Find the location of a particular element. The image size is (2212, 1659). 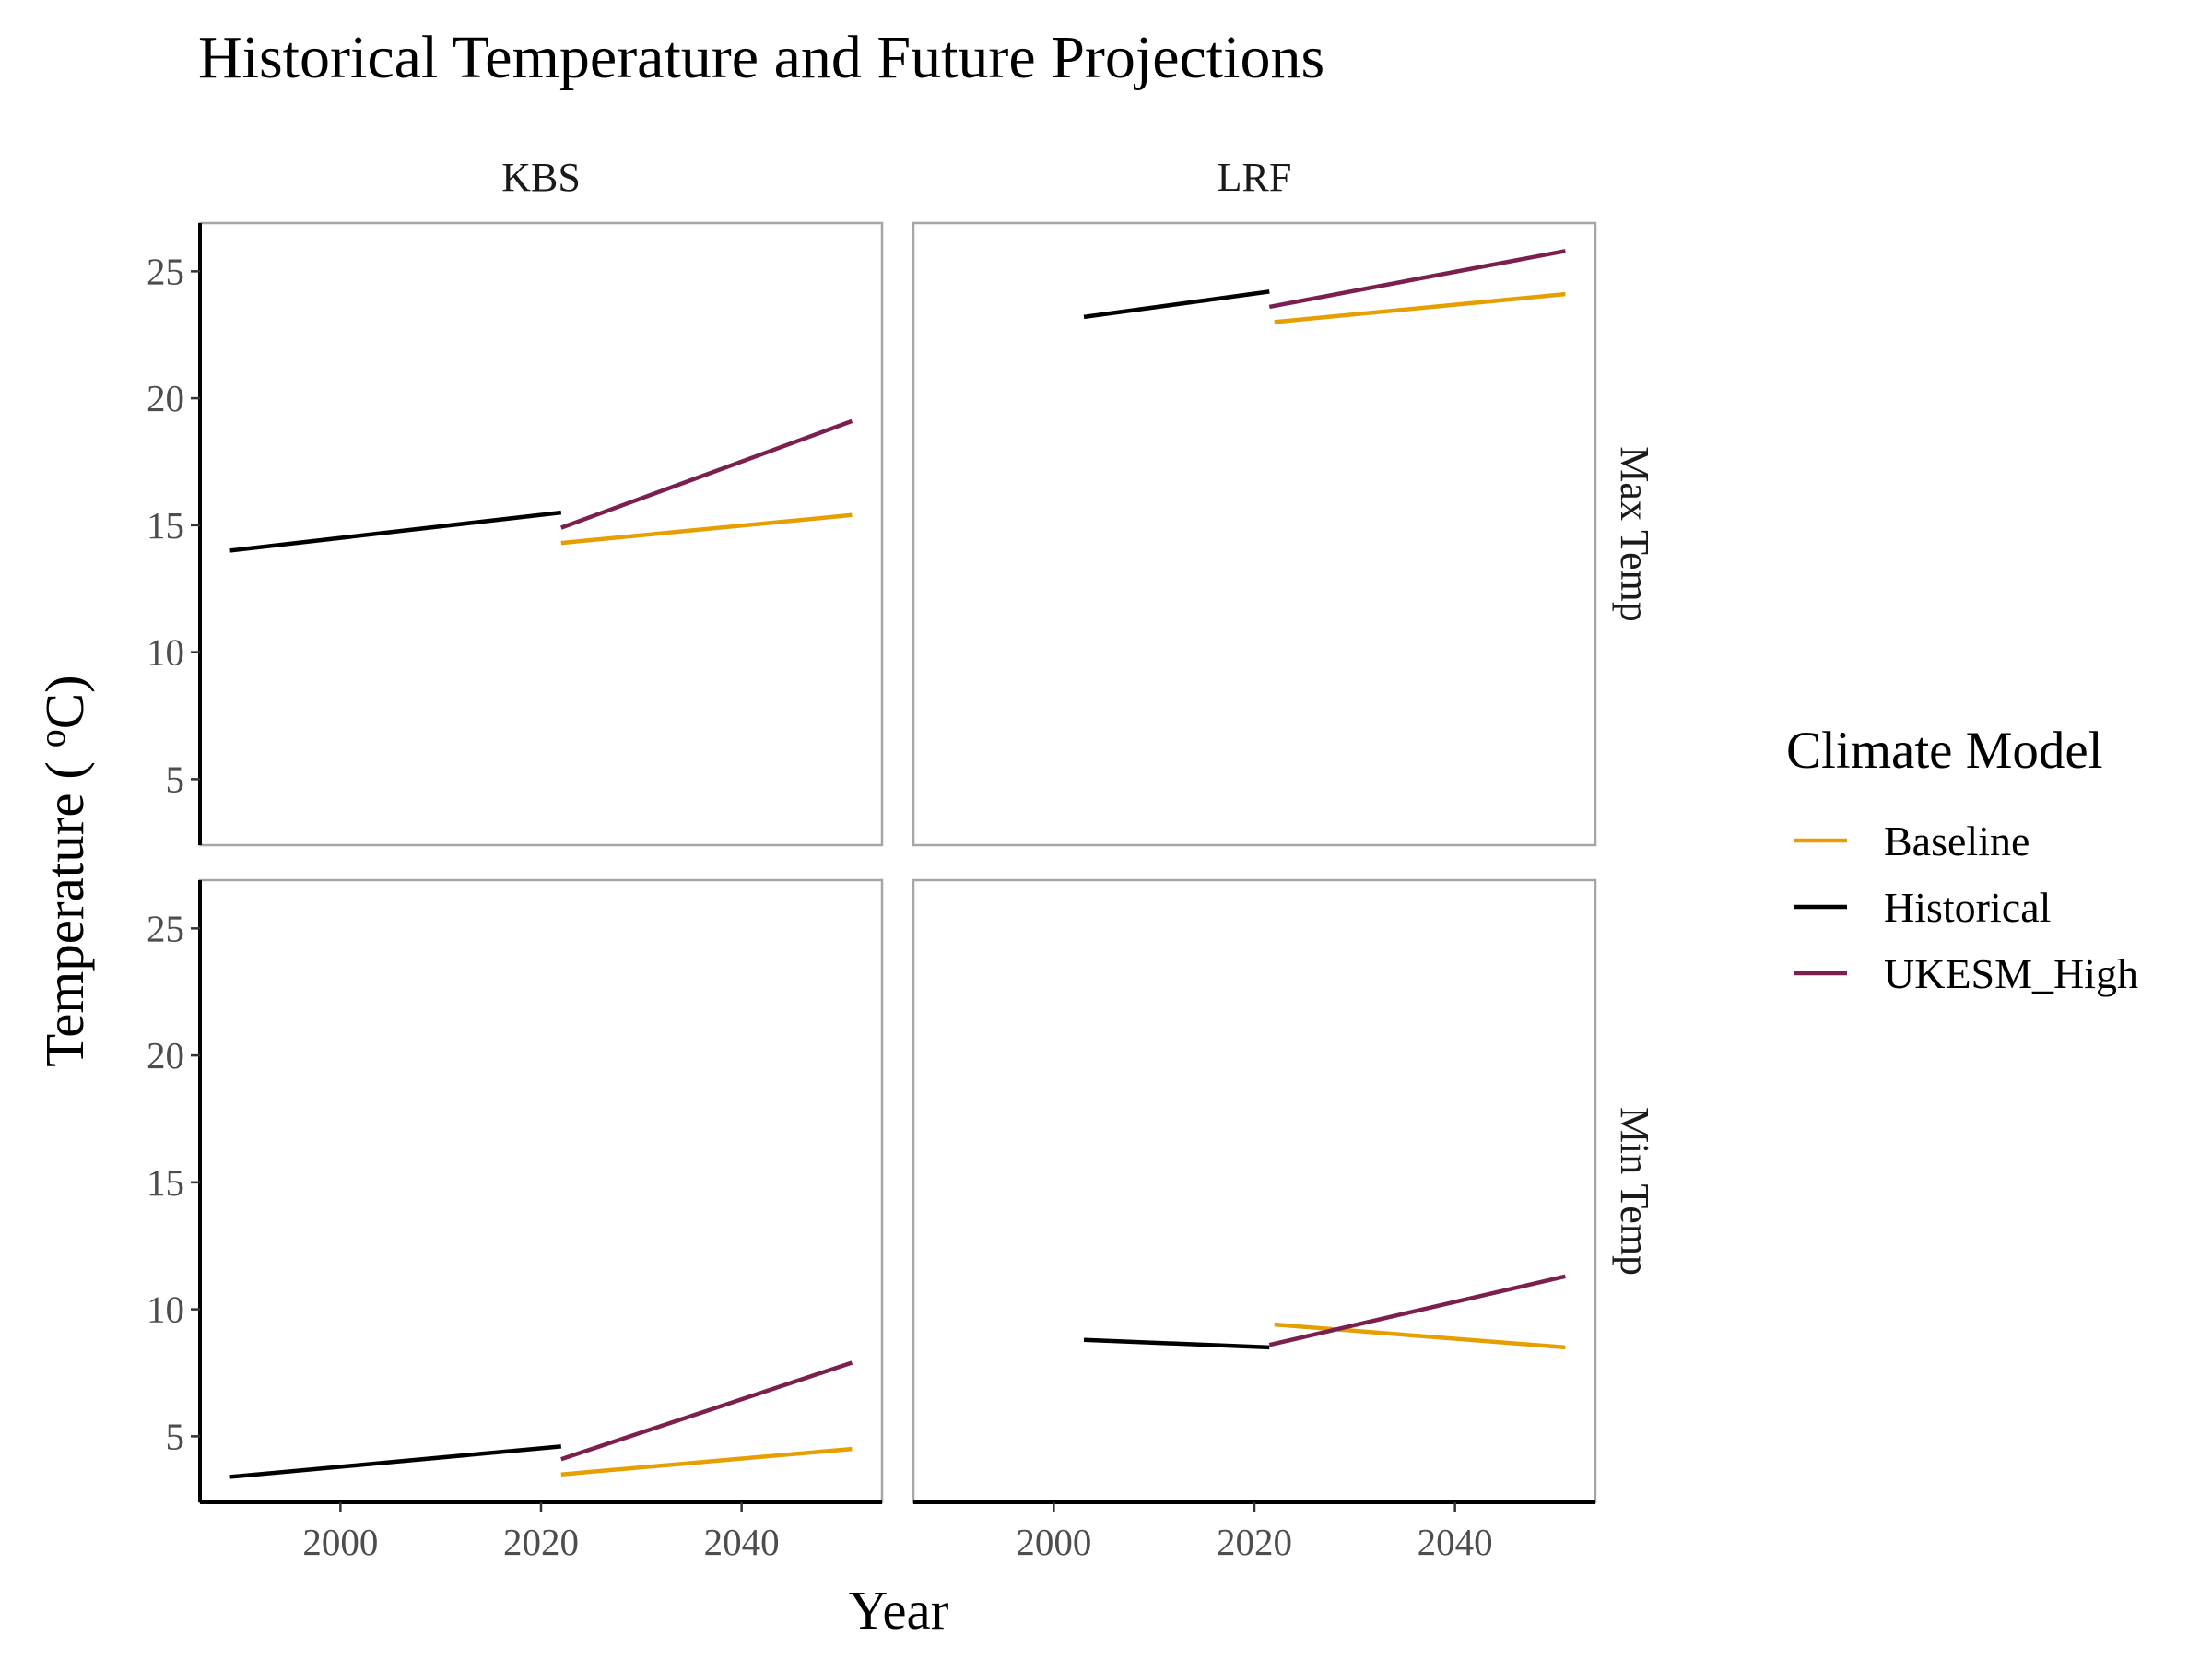

strip-label-lrf: LRF is located at coordinates (1255, 177).